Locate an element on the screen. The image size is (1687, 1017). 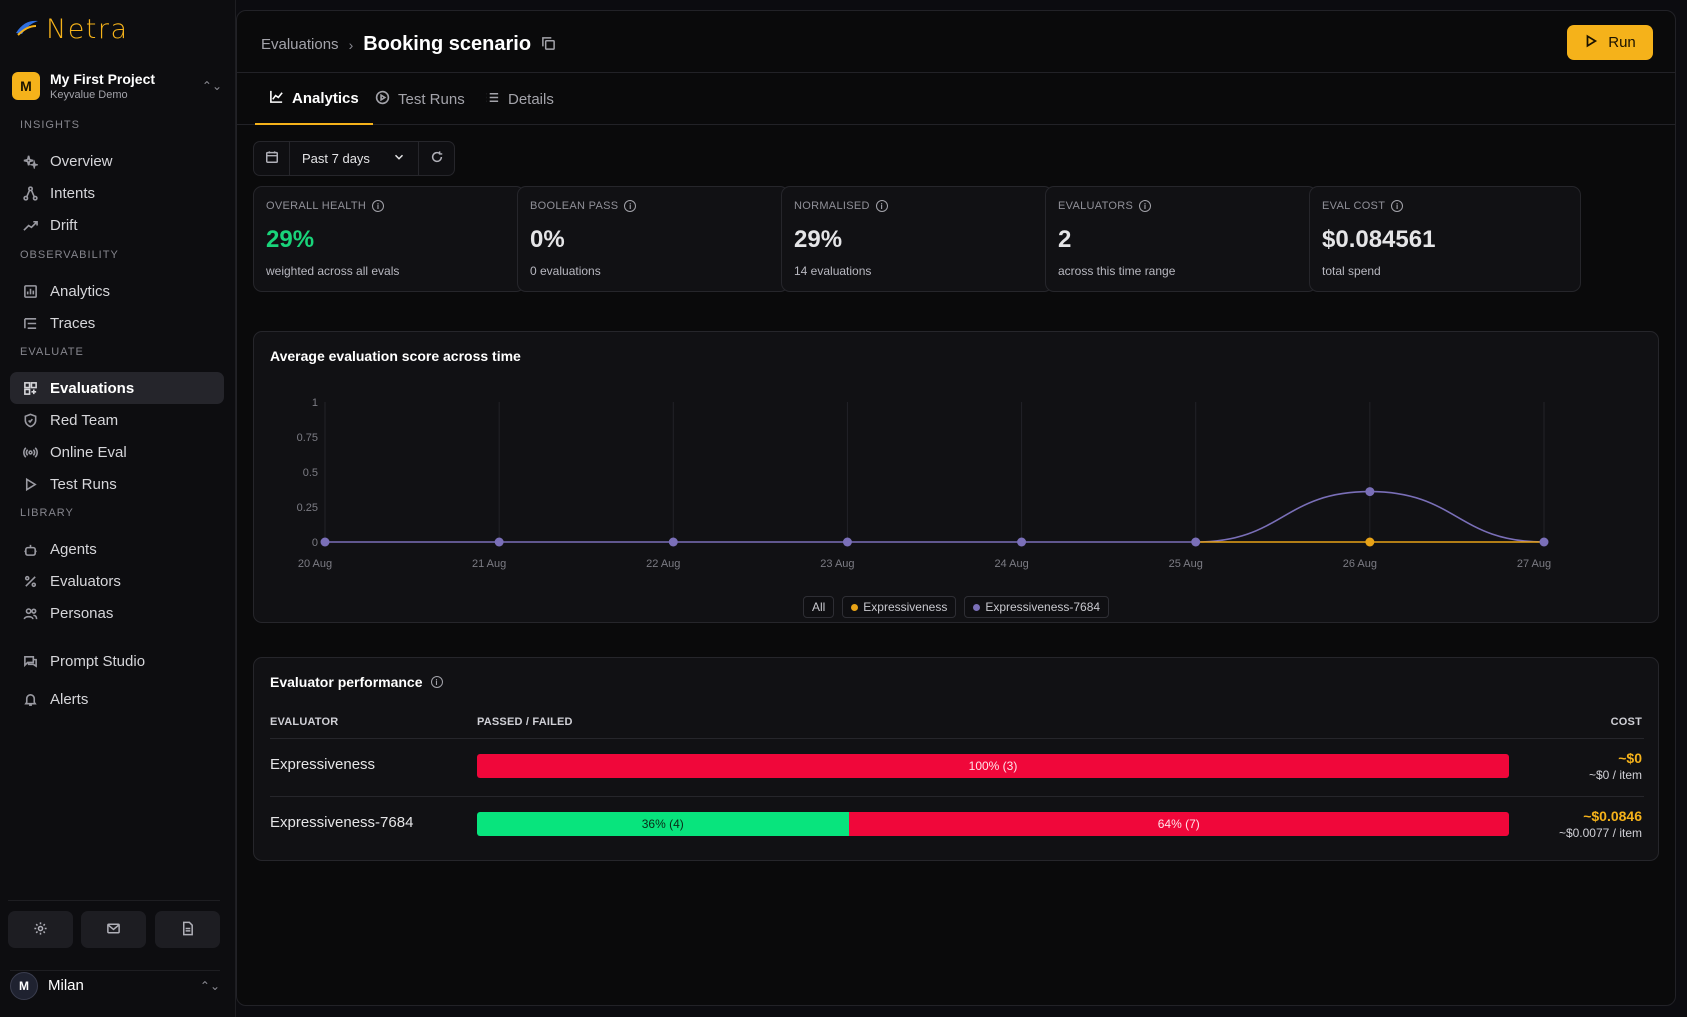
x-tick-label: 26 Aug is located at coordinates (1360, 564).